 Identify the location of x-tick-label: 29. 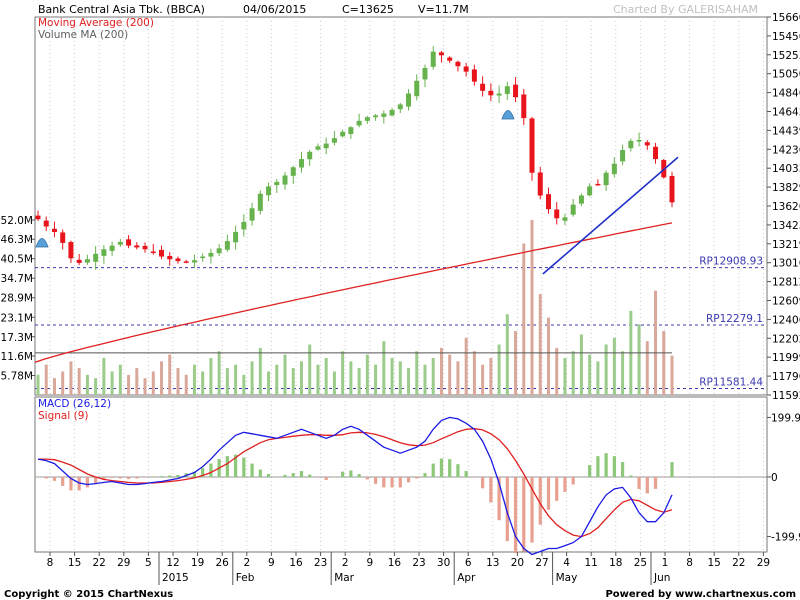
(123, 563).